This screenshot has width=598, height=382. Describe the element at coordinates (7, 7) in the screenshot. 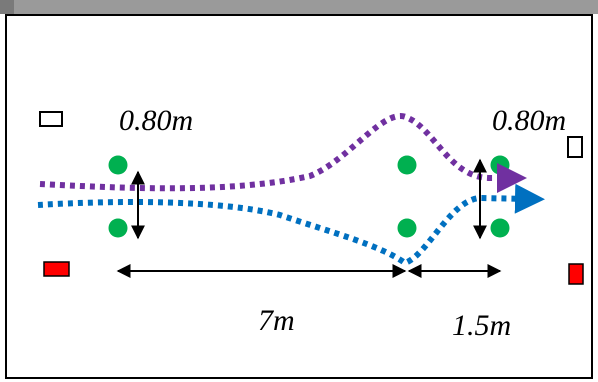

I see `top-band-corner` at that location.